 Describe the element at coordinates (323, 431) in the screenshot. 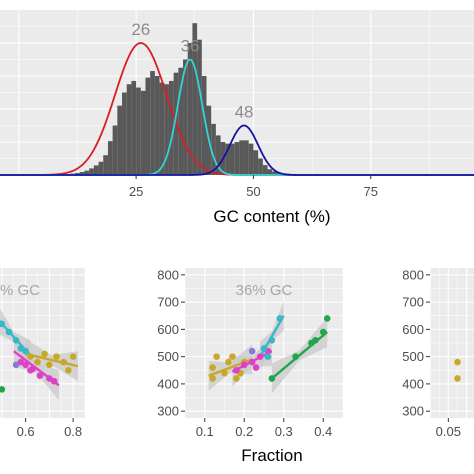

I see `x-tick-label: 0.4` at that location.